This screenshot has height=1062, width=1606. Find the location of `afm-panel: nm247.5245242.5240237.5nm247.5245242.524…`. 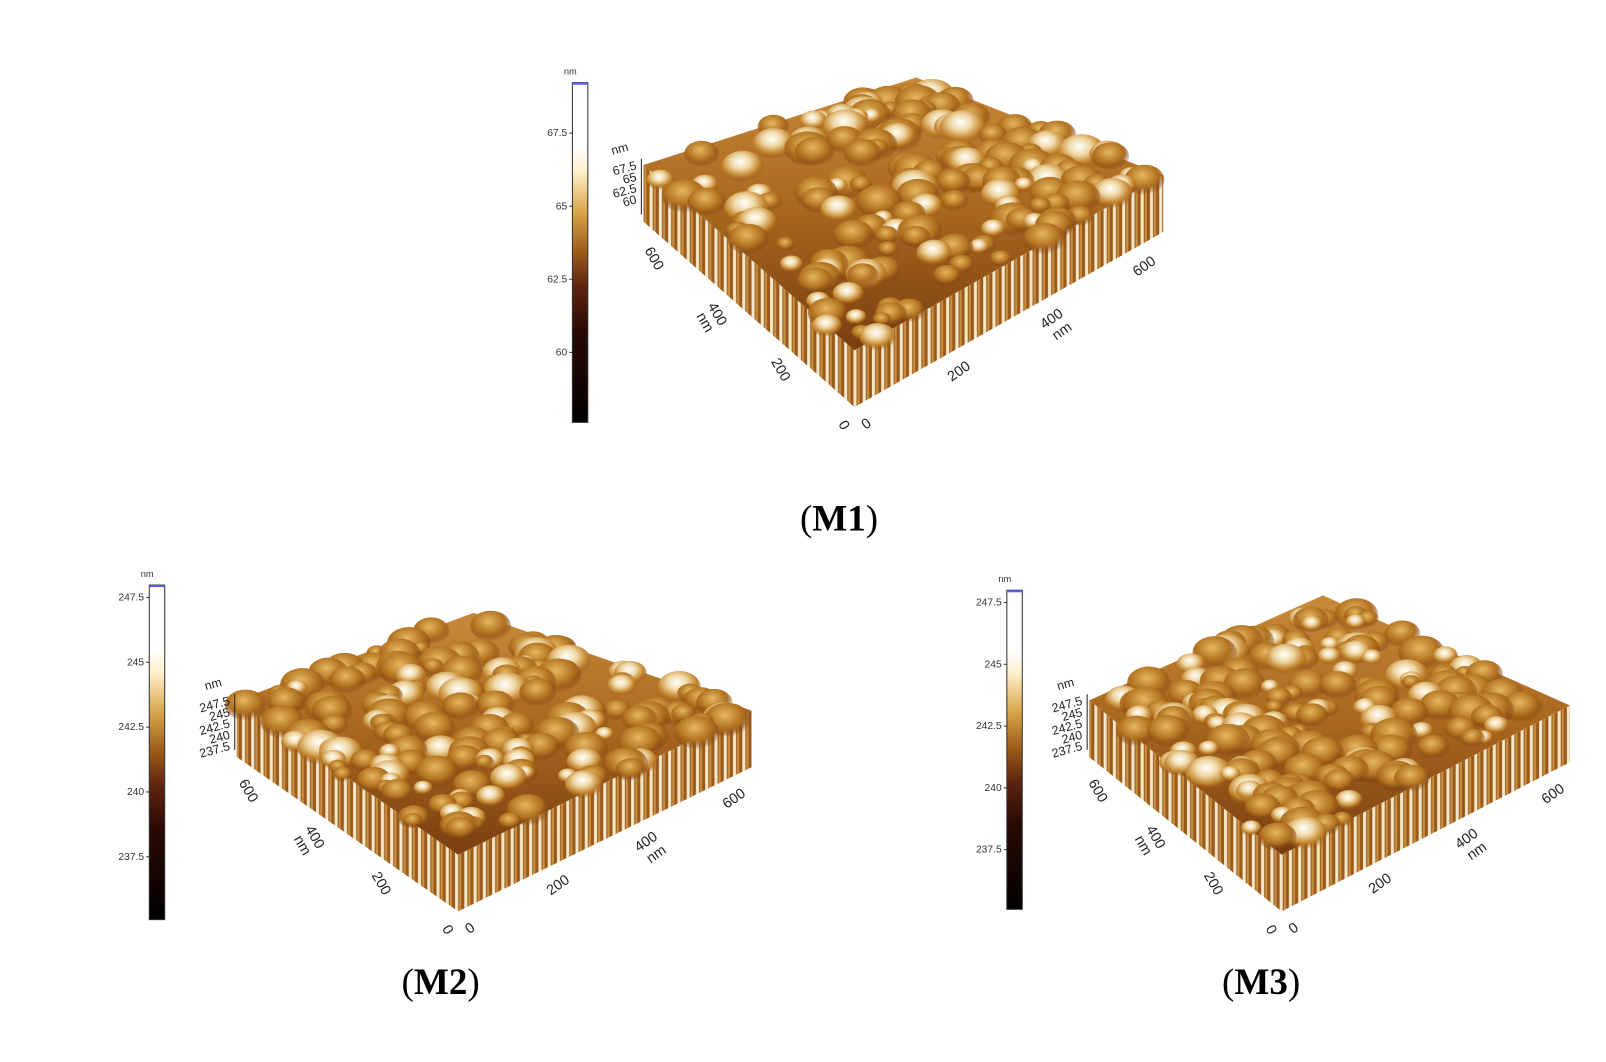

afm-panel: nm247.5245242.5240237.5nm247.5245242.524… is located at coordinates (1273, 788).